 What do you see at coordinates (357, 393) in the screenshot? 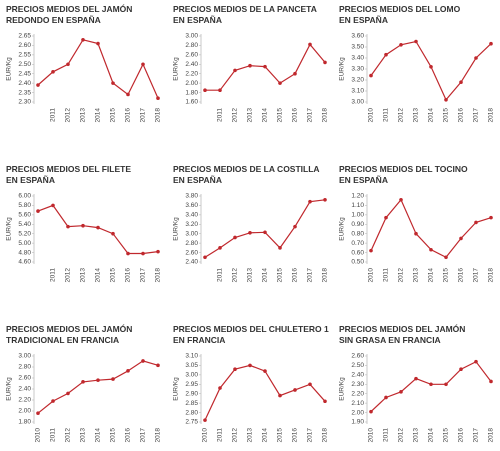
I see `y-tick-label: 2.20` at bounding box center [357, 393].